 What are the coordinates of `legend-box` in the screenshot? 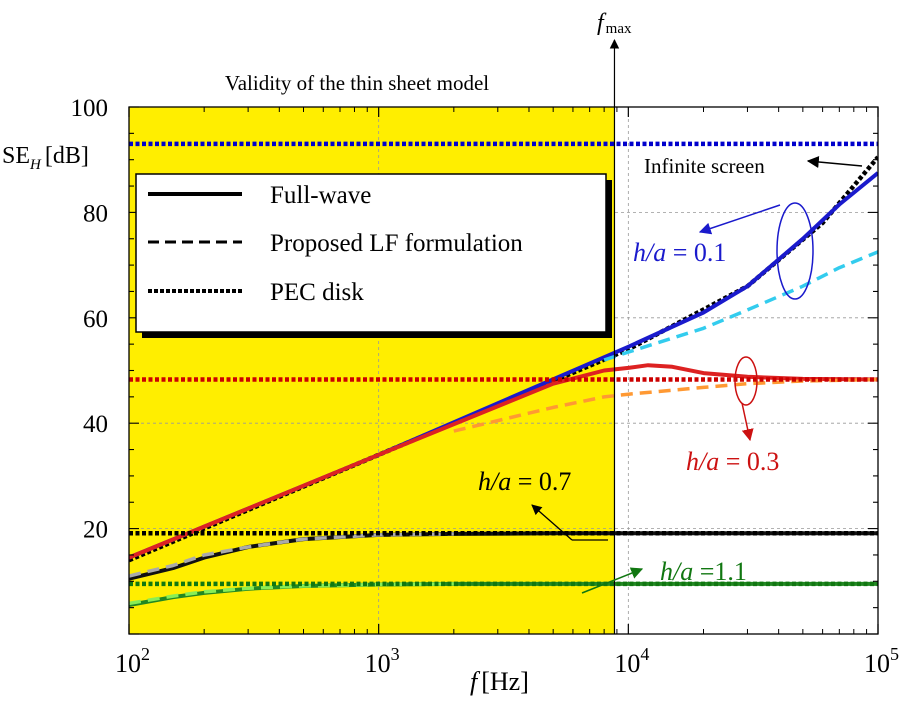 It's located at (371, 253).